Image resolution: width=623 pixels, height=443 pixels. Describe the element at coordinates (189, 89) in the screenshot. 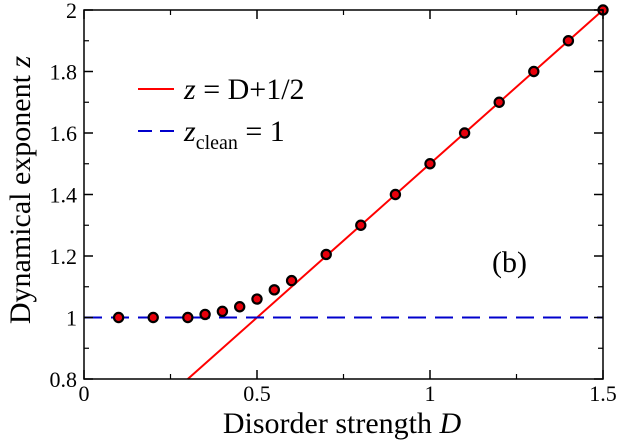

I see `legend-linear-lhs: z` at that location.